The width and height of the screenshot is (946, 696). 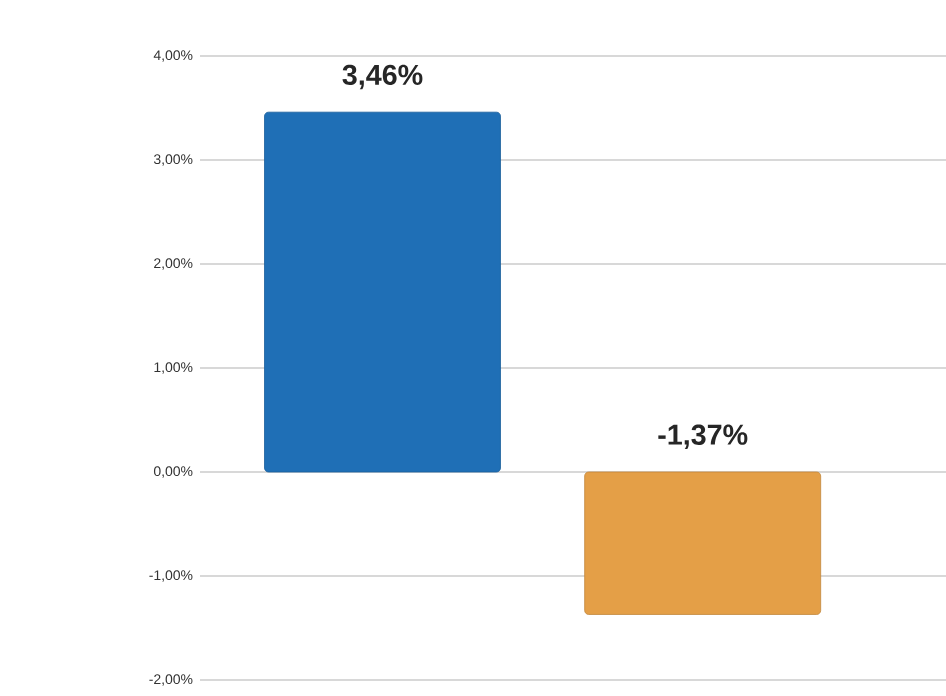 What do you see at coordinates (382, 77) in the screenshot?
I see `data-label: 3,46%` at bounding box center [382, 77].